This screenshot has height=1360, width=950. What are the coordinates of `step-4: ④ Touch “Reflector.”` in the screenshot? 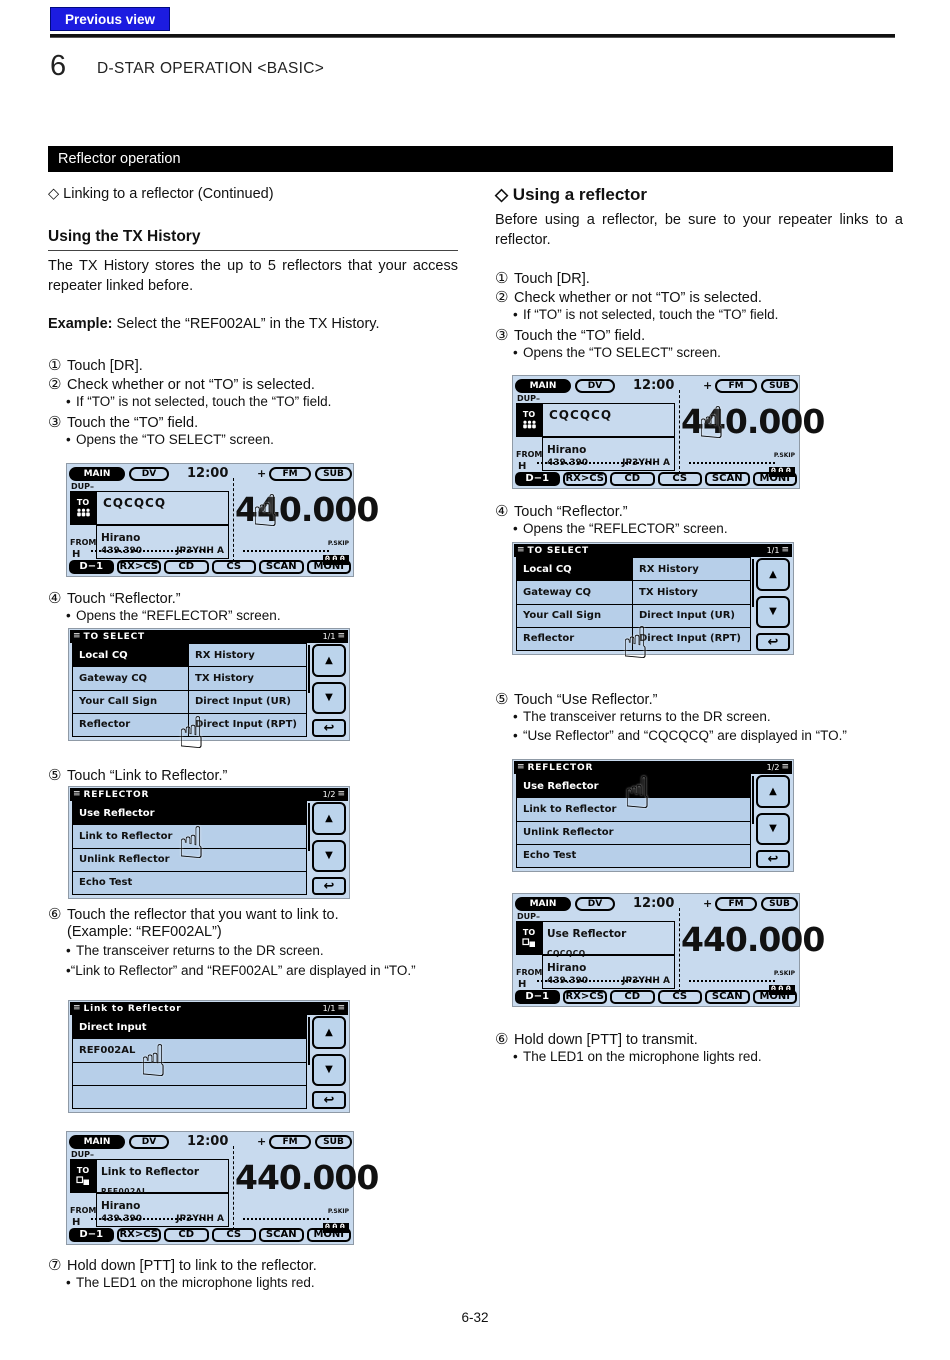 It's located at (114, 598).